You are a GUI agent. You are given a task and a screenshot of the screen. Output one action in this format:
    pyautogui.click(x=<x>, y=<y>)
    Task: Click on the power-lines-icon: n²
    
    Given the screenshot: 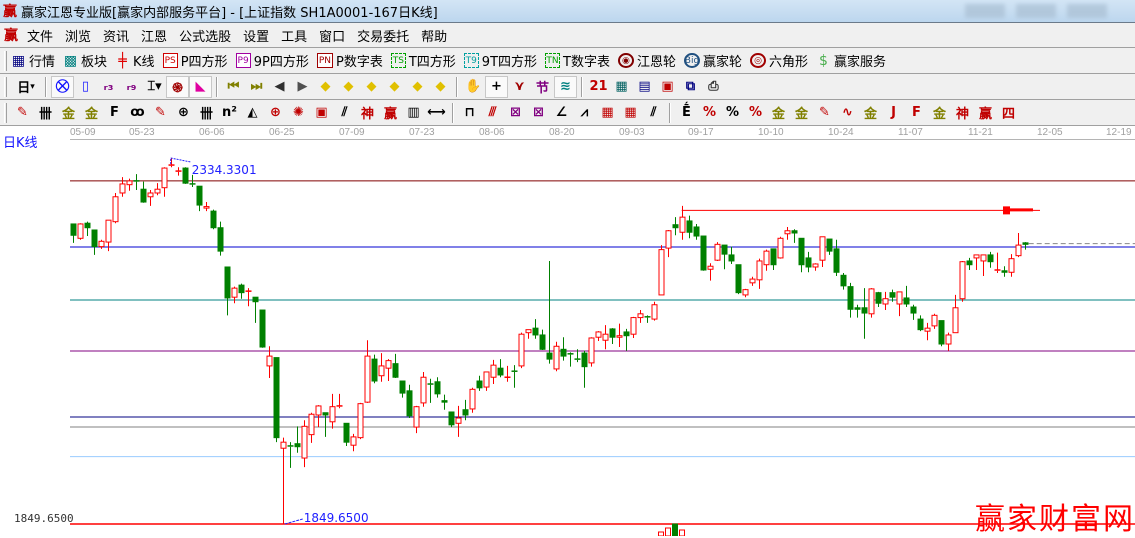 What is the action you would take?
    pyautogui.click(x=229, y=112)
    